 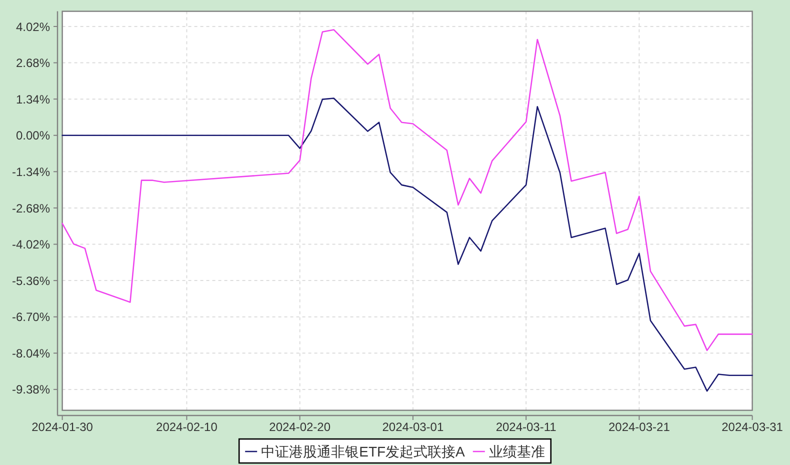 What do you see at coordinates (31, 317) in the screenshot?
I see `y-tick-label: -6.70%` at bounding box center [31, 317].